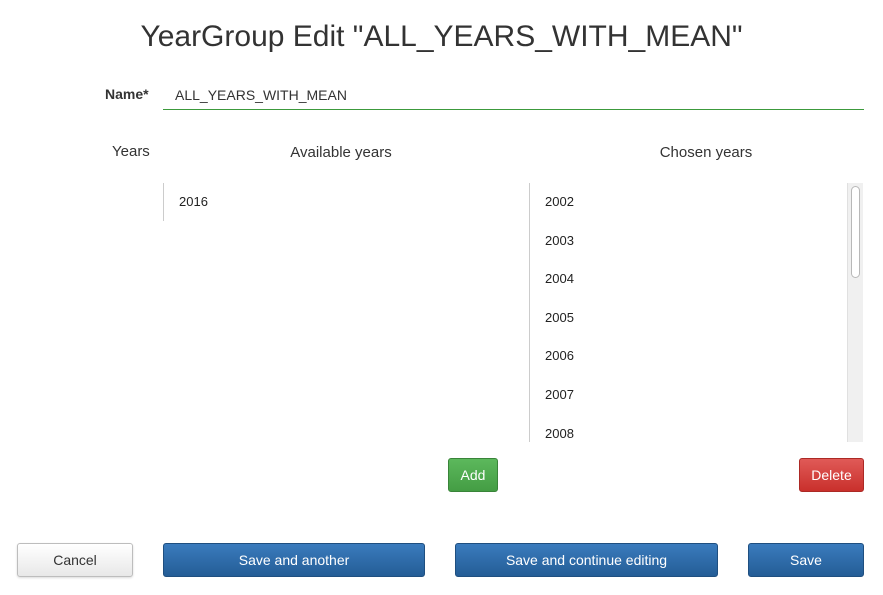 The height and width of the screenshot is (595, 883). What do you see at coordinates (559, 433) in the screenshot?
I see `chosen-year-item: 2008` at bounding box center [559, 433].